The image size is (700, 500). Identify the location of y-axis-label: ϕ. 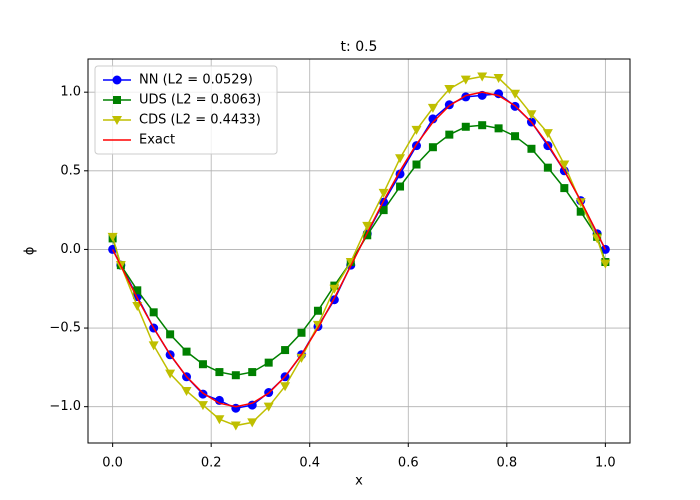
(30, 251).